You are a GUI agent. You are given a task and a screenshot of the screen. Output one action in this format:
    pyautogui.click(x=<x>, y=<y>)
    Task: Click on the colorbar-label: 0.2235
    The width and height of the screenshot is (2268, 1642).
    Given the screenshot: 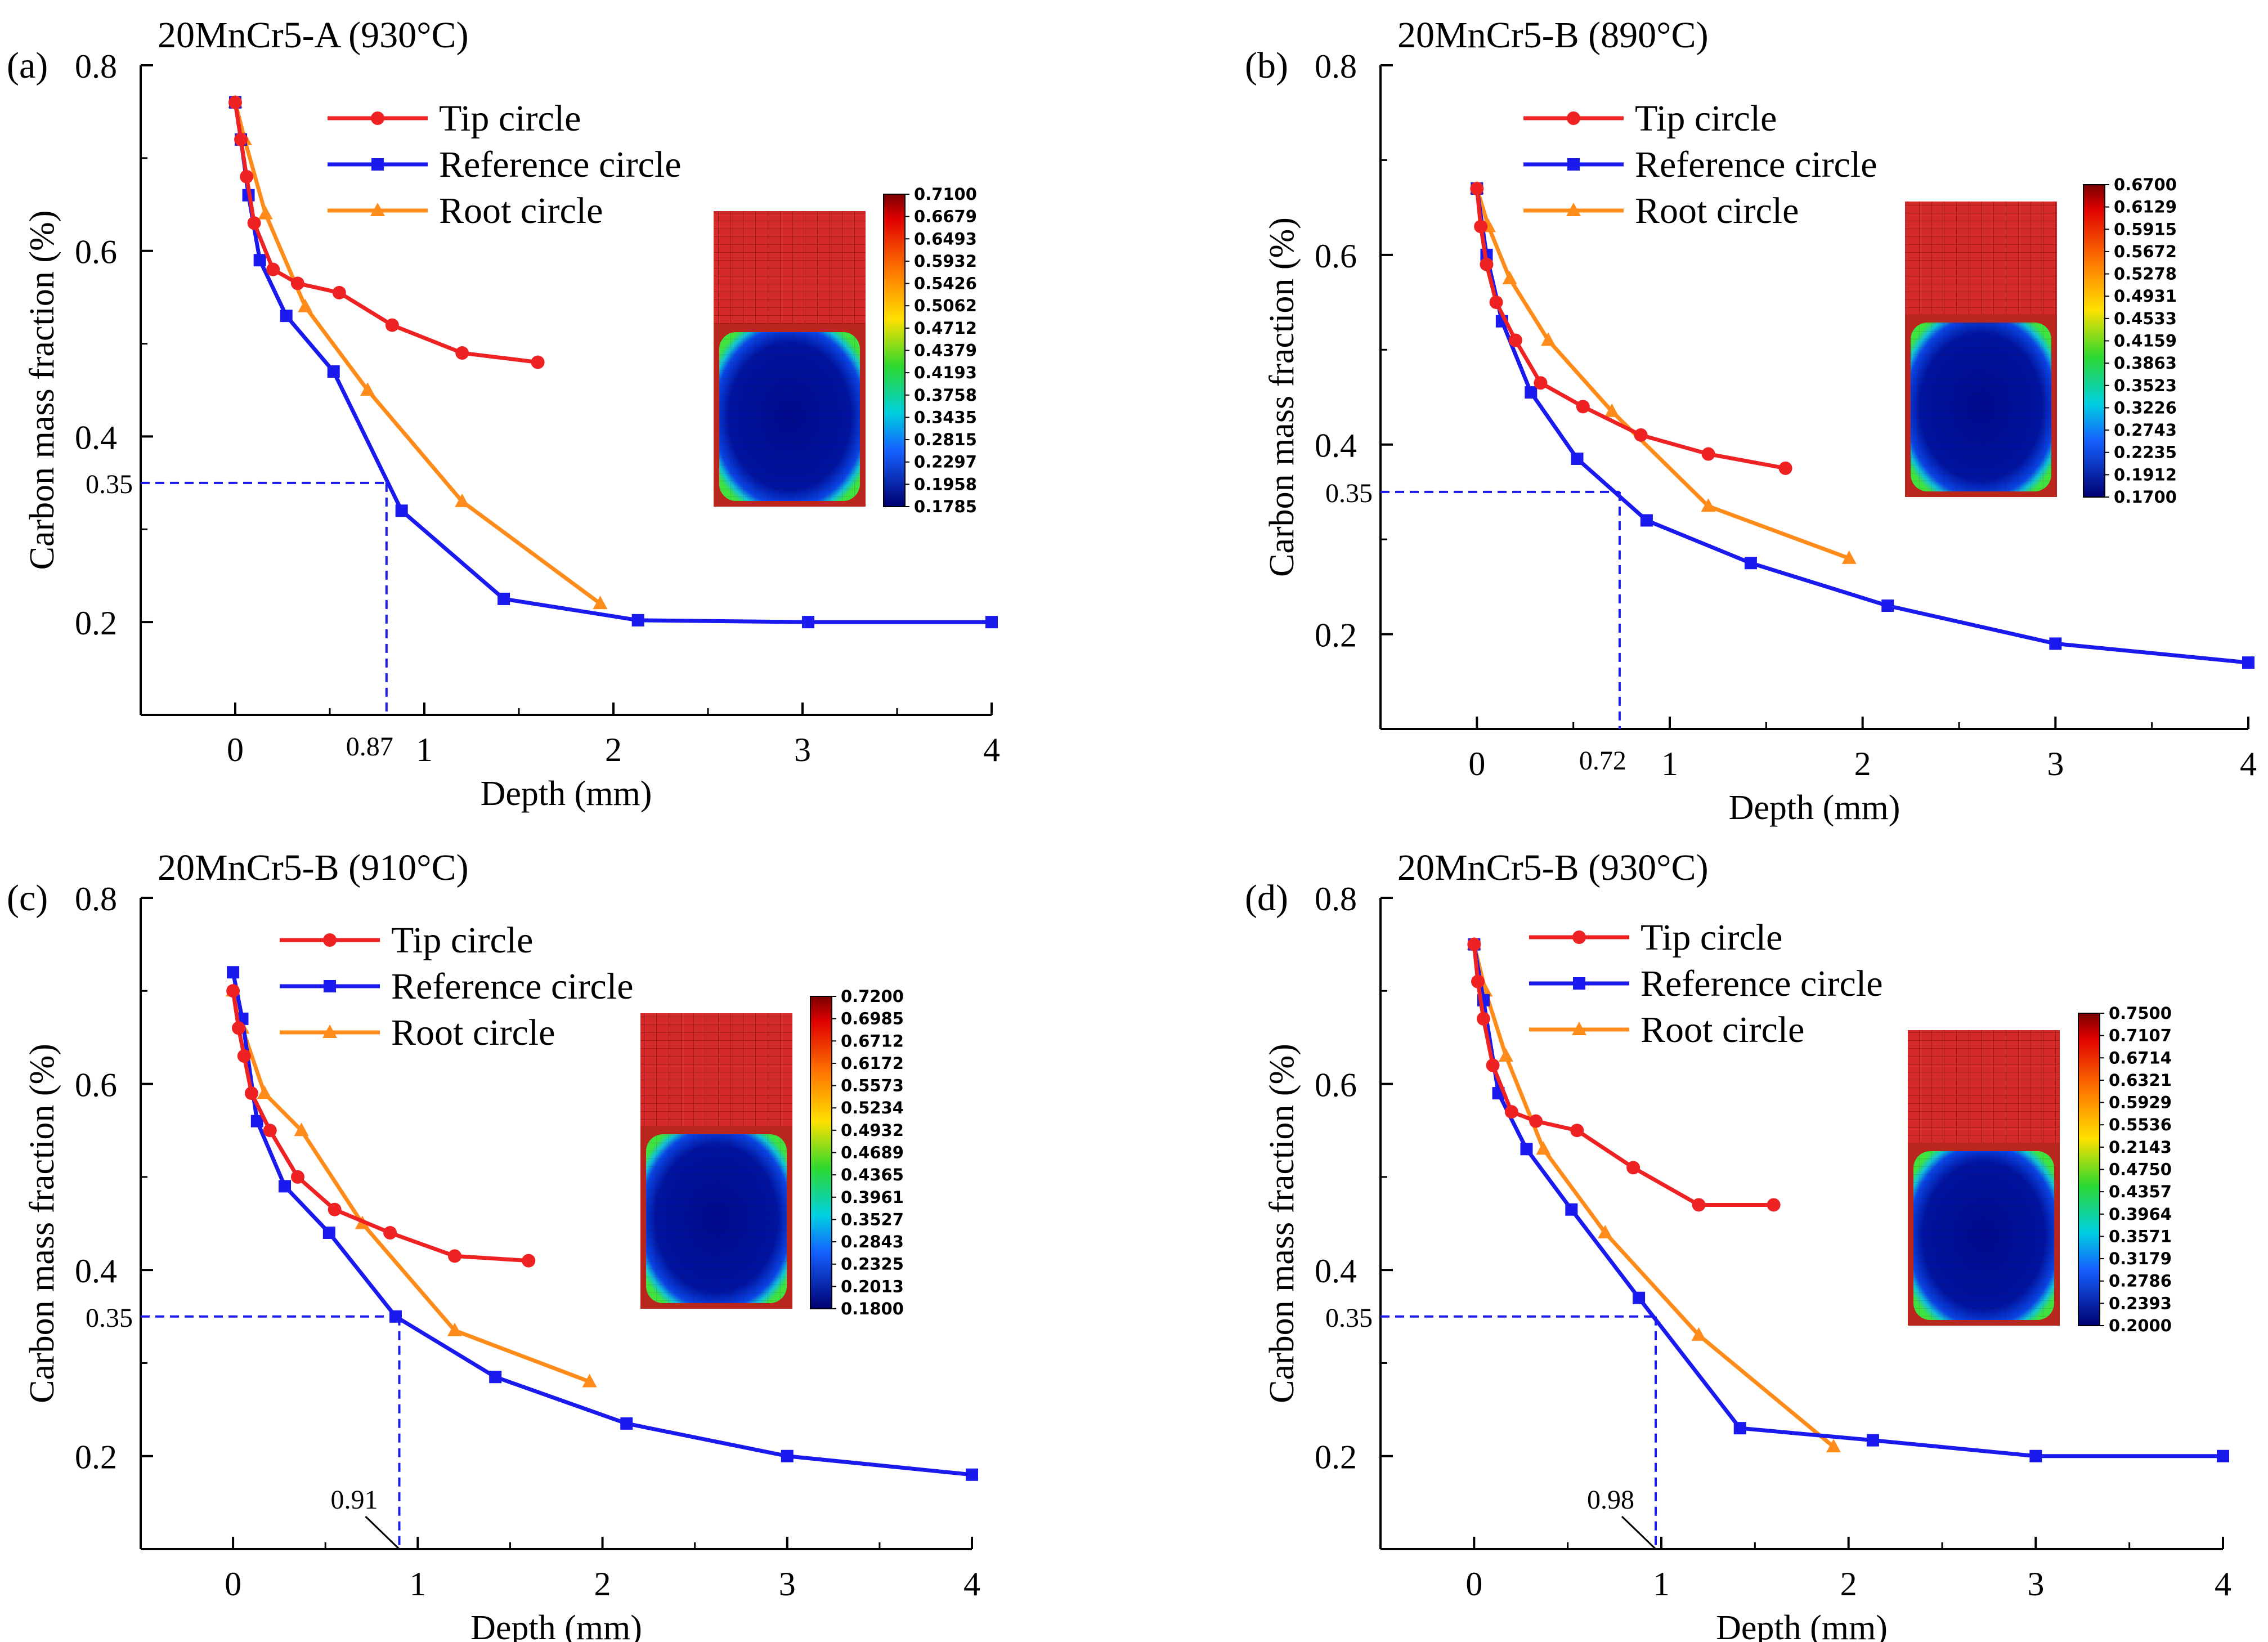 What is the action you would take?
    pyautogui.click(x=2145, y=452)
    